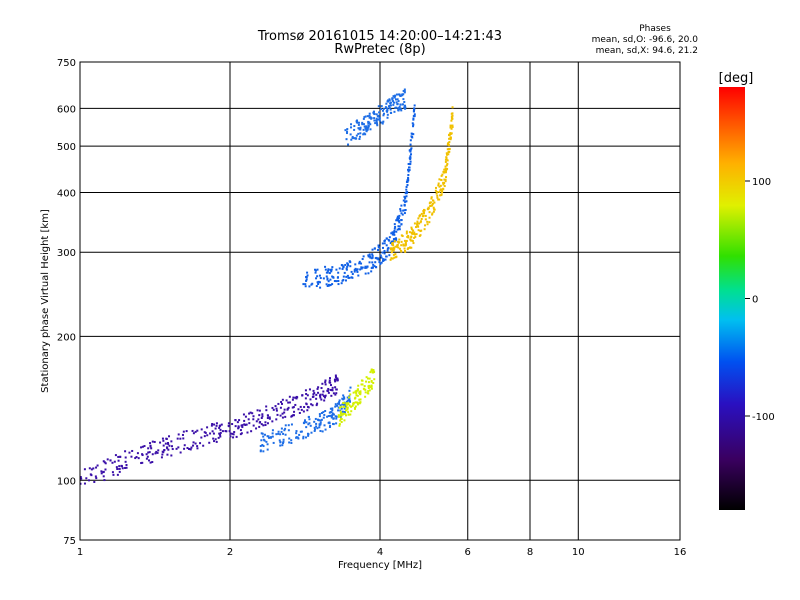 The height and width of the screenshot is (600, 800). Describe the element at coordinates (380, 565) in the screenshot. I see `x-axis-label: Frequency [MHz]` at that location.